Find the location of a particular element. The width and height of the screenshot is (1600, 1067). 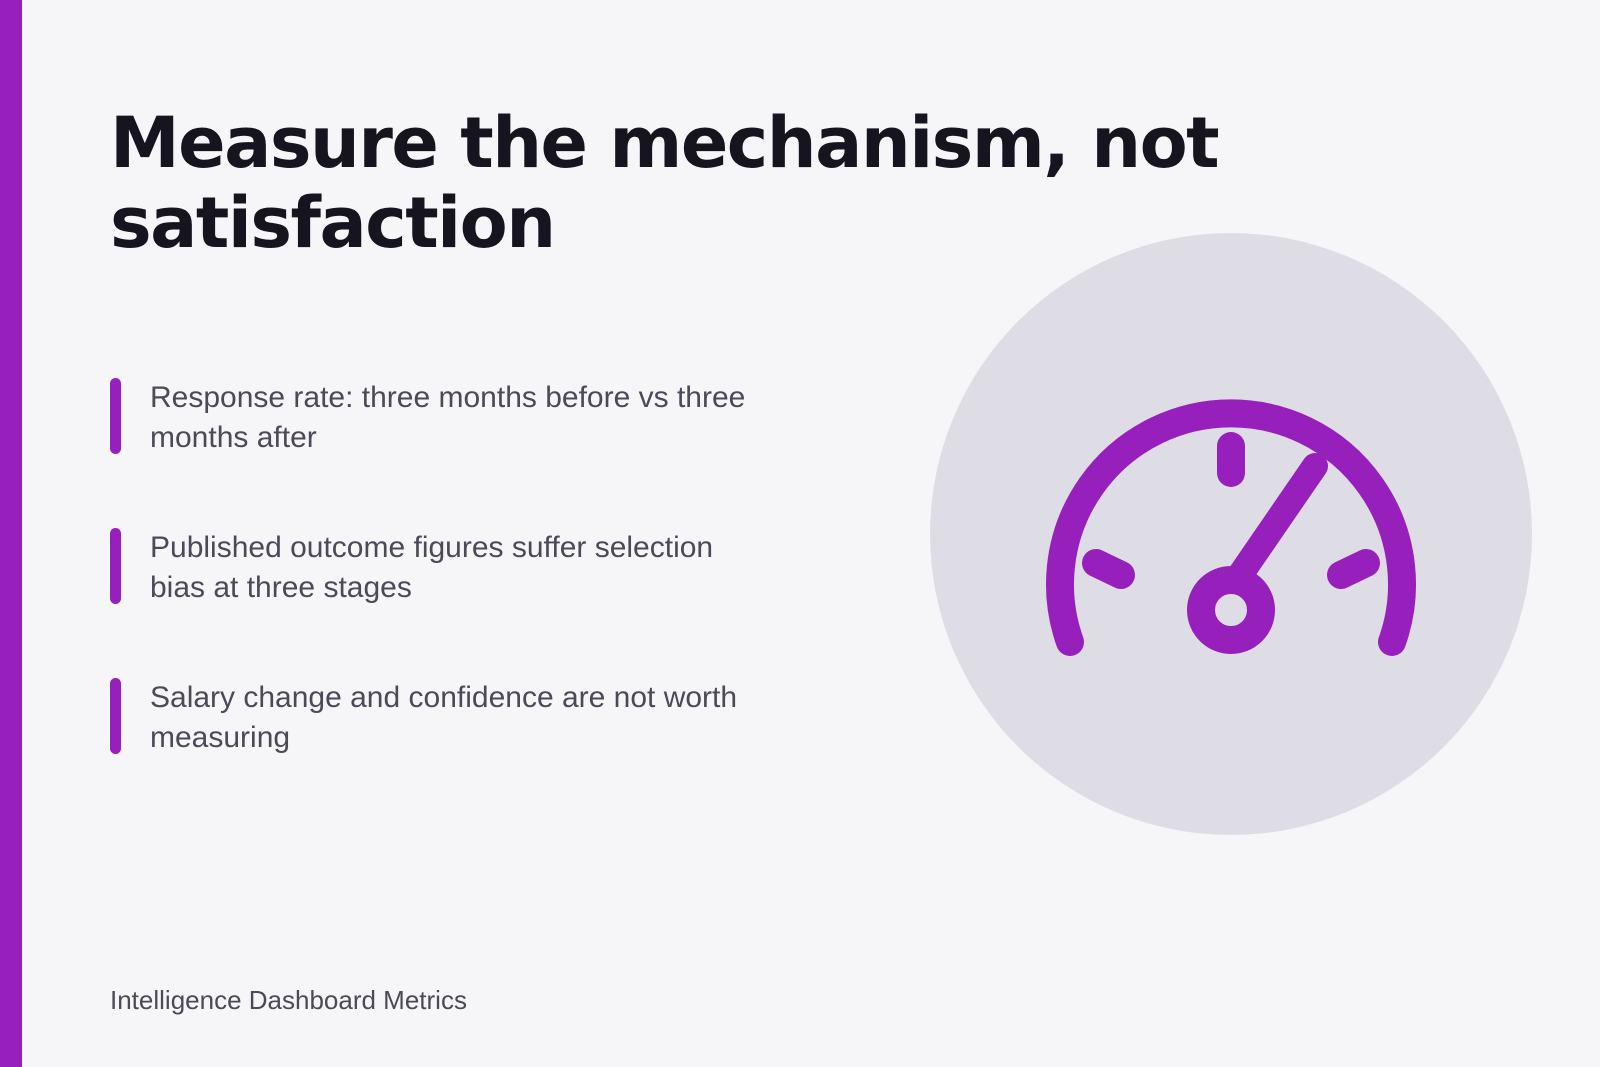

speedometer-icon is located at coordinates (1231, 527).